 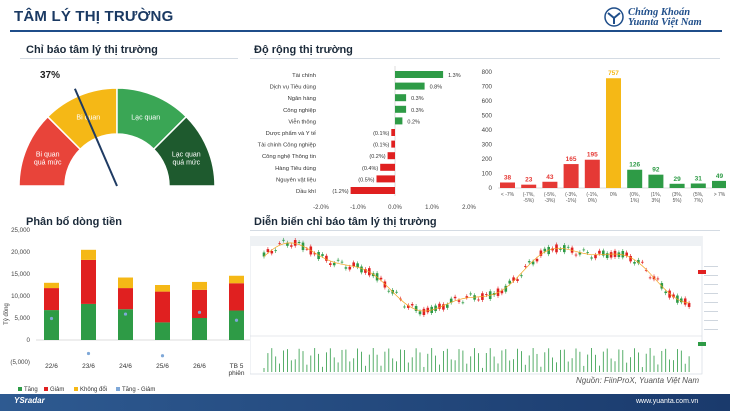 What do you see at coordinates (366, 31) in the screenshot?
I see `title-divider` at bounding box center [366, 31].